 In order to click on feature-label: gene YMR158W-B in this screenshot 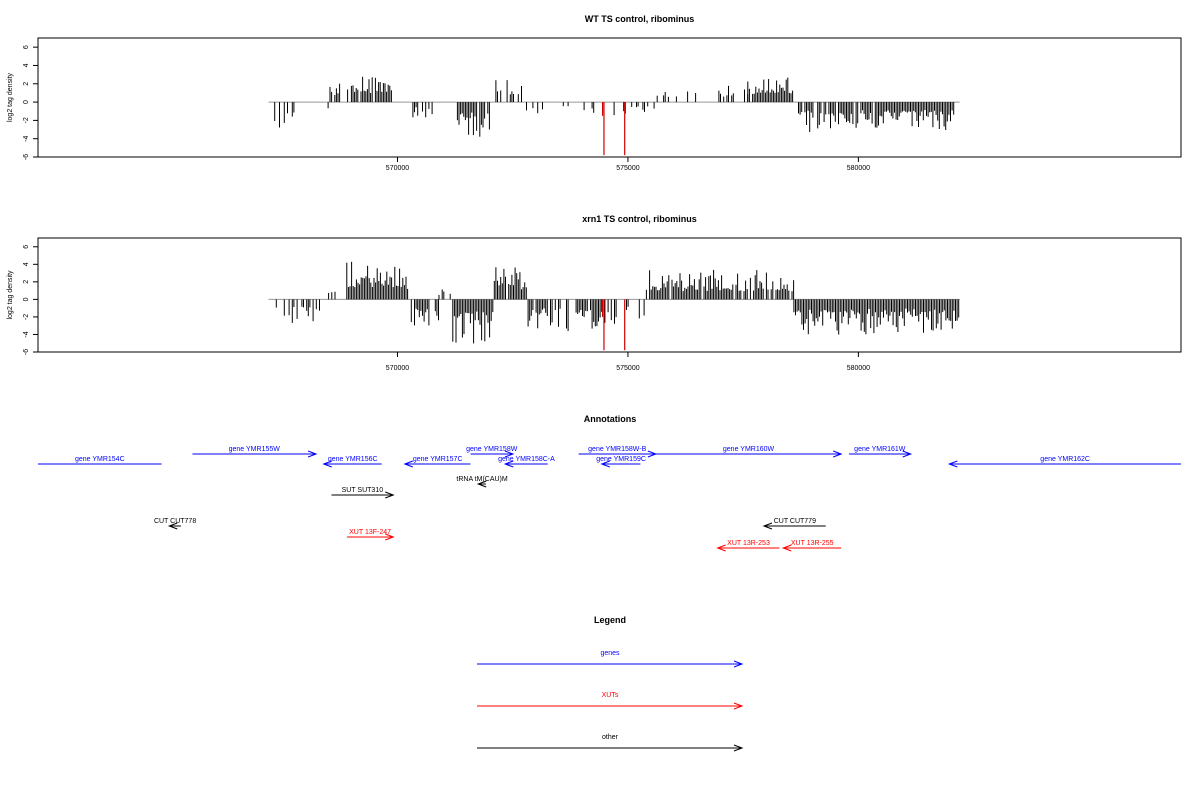, I will do `click(617, 449)`.